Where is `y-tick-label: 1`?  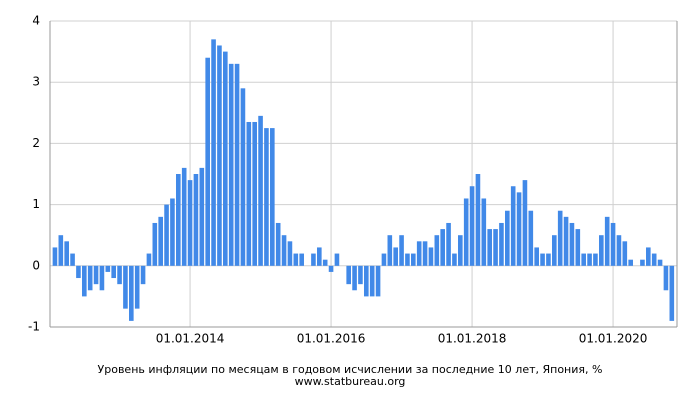
y-tick-label: 1 is located at coordinates (36, 204).